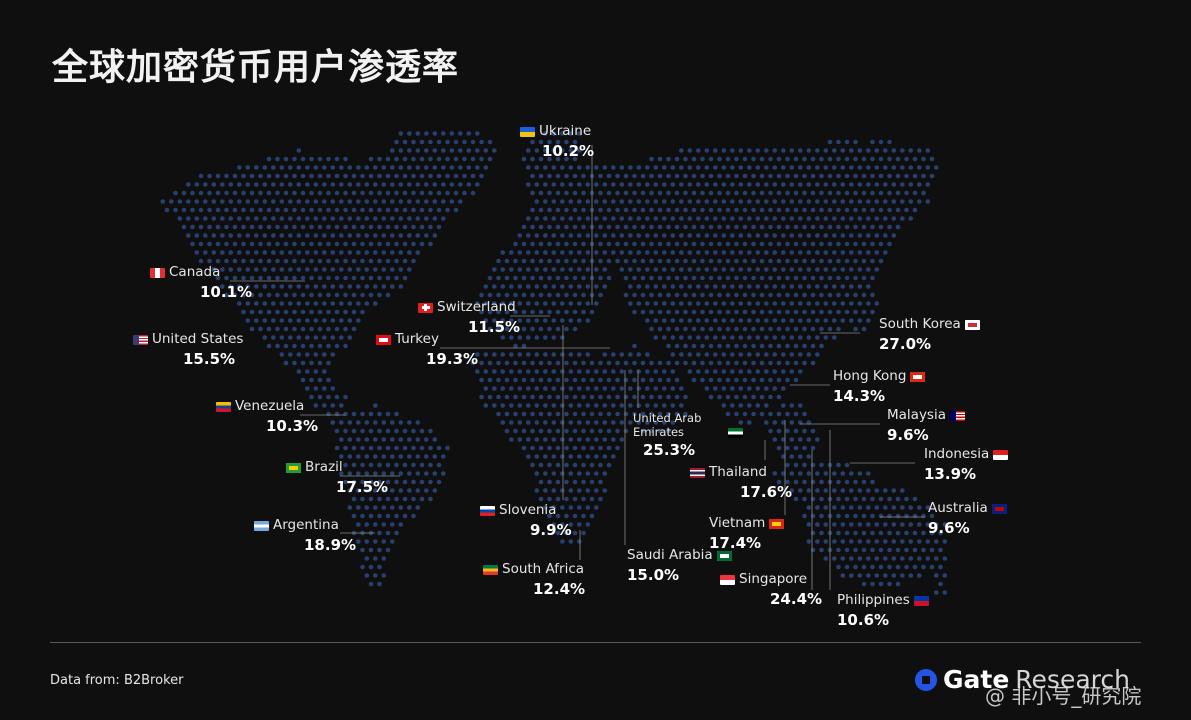 The width and height of the screenshot is (1191, 720). What do you see at coordinates (653, 574) in the screenshot?
I see `penetration-value: 15.0%` at bounding box center [653, 574].